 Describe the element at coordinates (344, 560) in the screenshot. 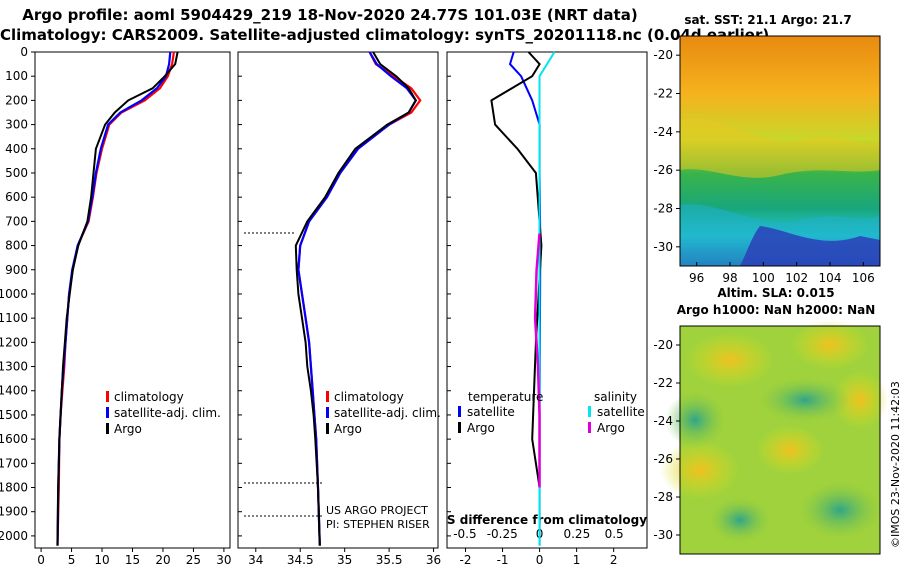

I see `x-tick-label: 35` at that location.